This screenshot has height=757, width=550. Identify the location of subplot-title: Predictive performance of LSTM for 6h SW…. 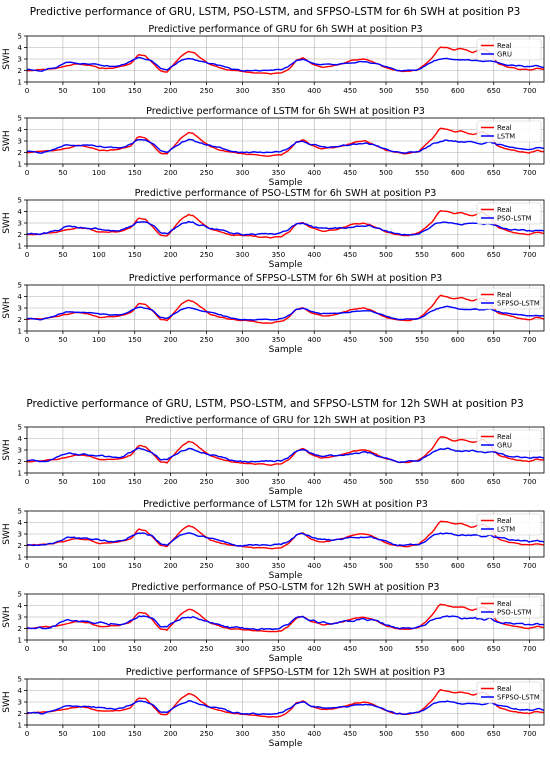
(285, 111).